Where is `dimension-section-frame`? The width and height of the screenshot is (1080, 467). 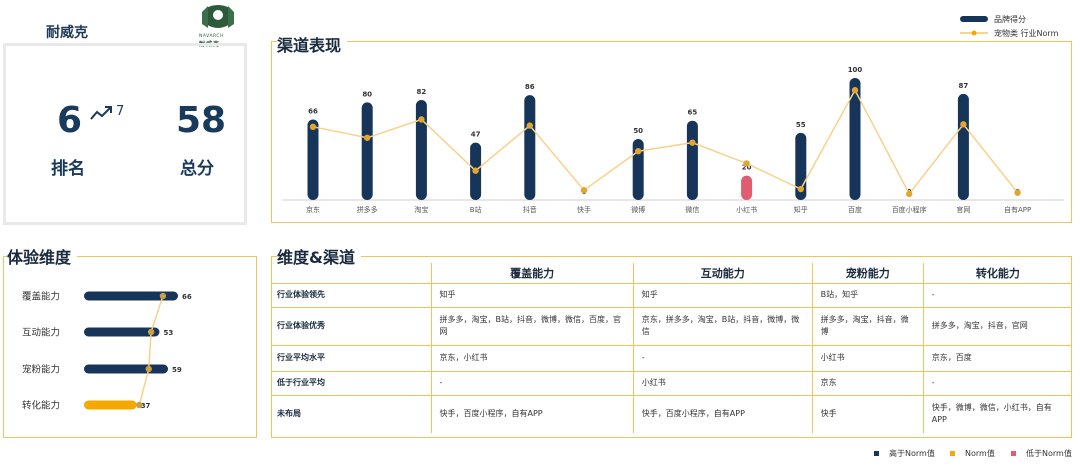
dimension-section-frame is located at coordinates (130, 347).